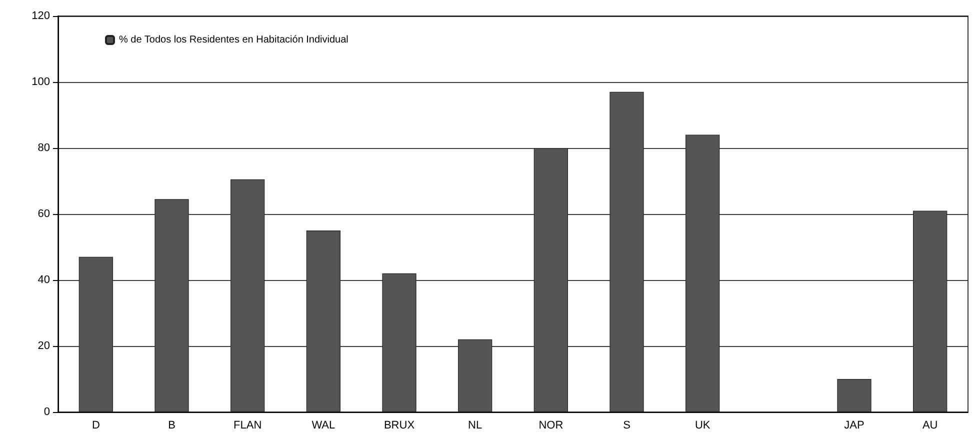  What do you see at coordinates (854, 426) in the screenshot?
I see `x-tick-label: JAP` at bounding box center [854, 426].